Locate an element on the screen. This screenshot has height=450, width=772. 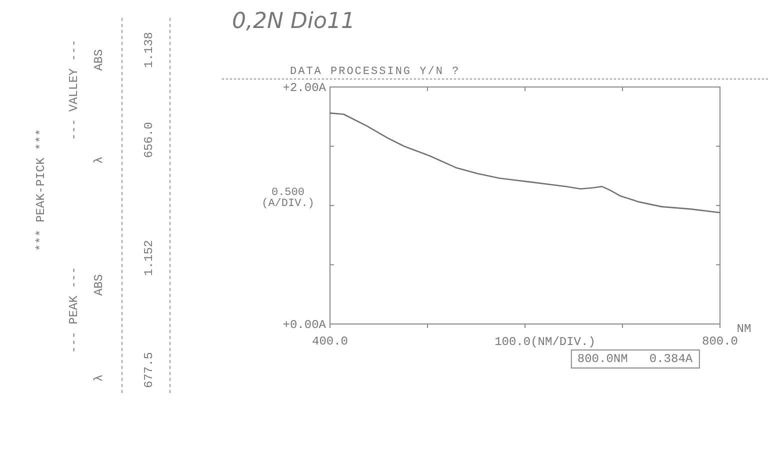
text: --- PEAK --- is located at coordinates (74, 310).